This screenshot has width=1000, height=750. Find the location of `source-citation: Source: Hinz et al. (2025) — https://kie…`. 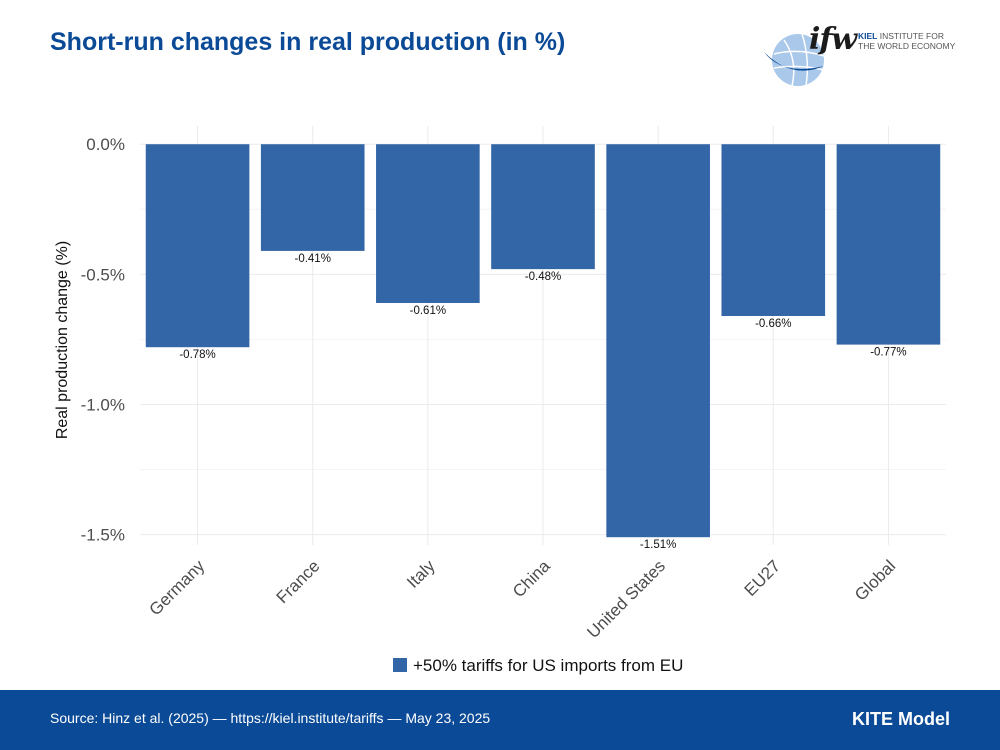

source-citation: Source: Hinz et al. (2025) — https://kie… is located at coordinates (270, 718).